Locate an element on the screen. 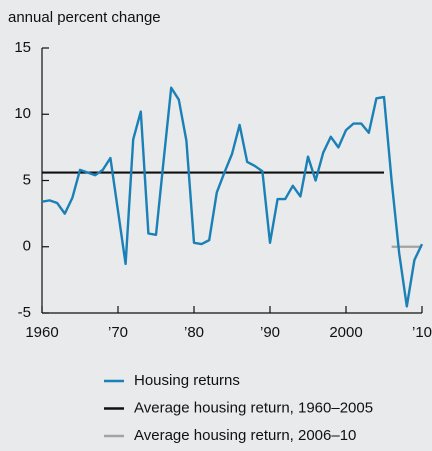 The width and height of the screenshot is (432, 451). y-tick-label: 5 is located at coordinates (27, 179).